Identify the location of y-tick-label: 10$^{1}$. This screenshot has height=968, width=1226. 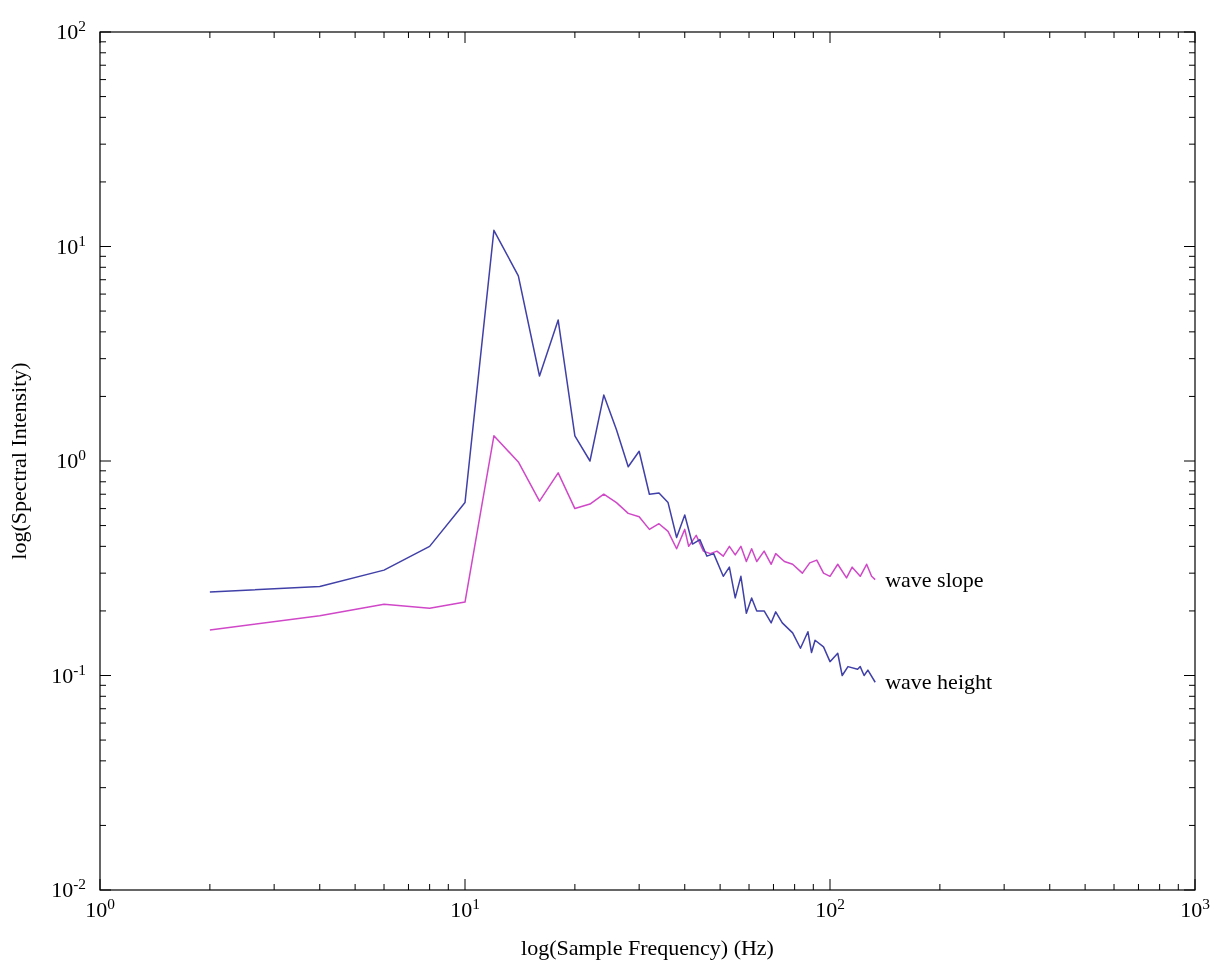
(71, 245).